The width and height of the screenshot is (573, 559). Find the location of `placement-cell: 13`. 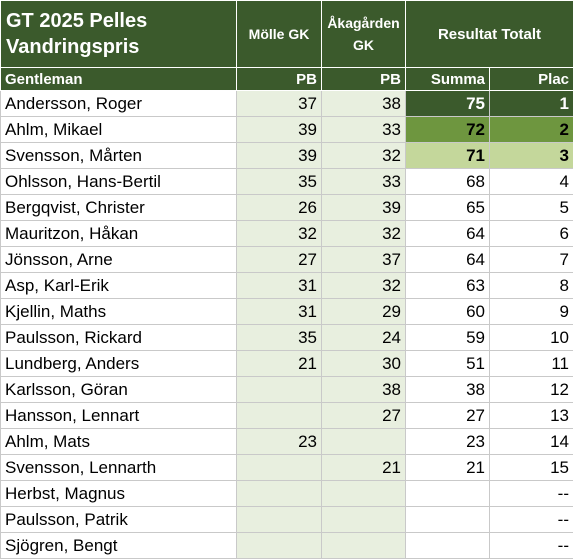

placement-cell: 13 is located at coordinates (531, 415).